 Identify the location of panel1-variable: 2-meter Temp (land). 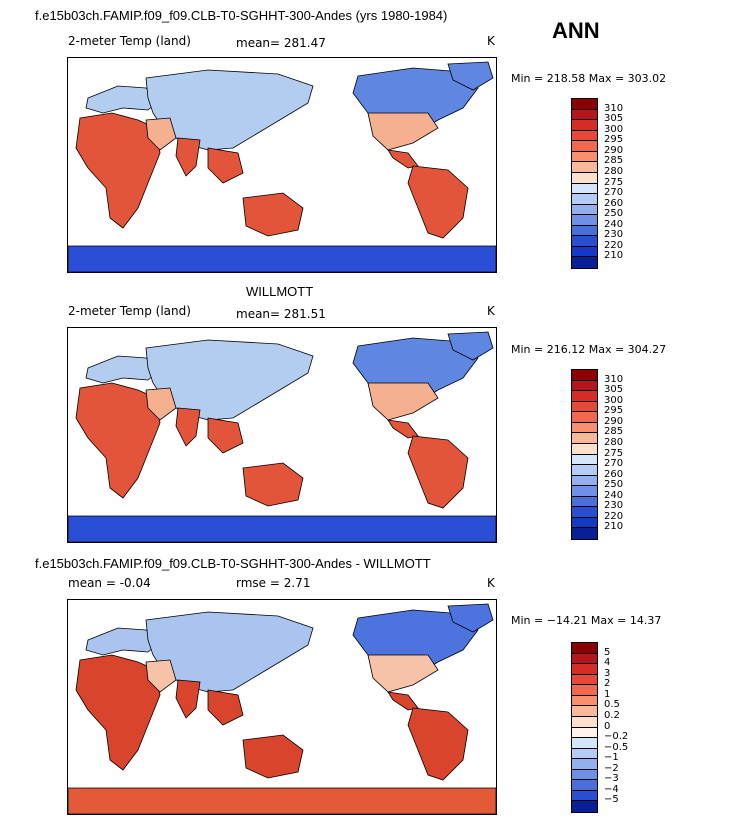
(129, 41).